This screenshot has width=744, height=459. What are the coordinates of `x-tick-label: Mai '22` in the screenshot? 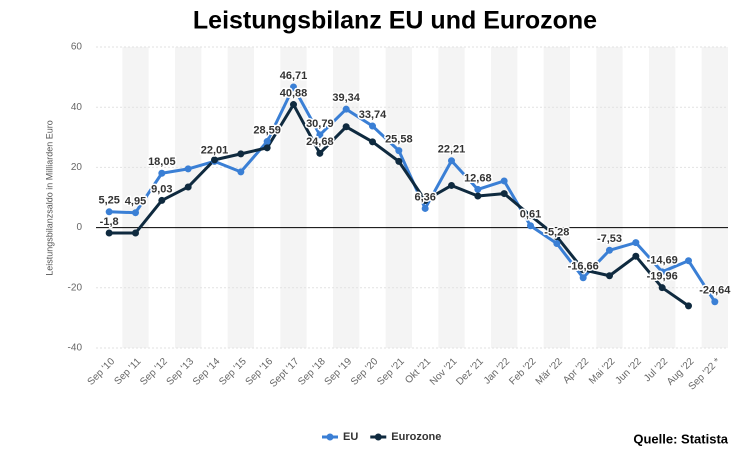 It's located at (602, 371).